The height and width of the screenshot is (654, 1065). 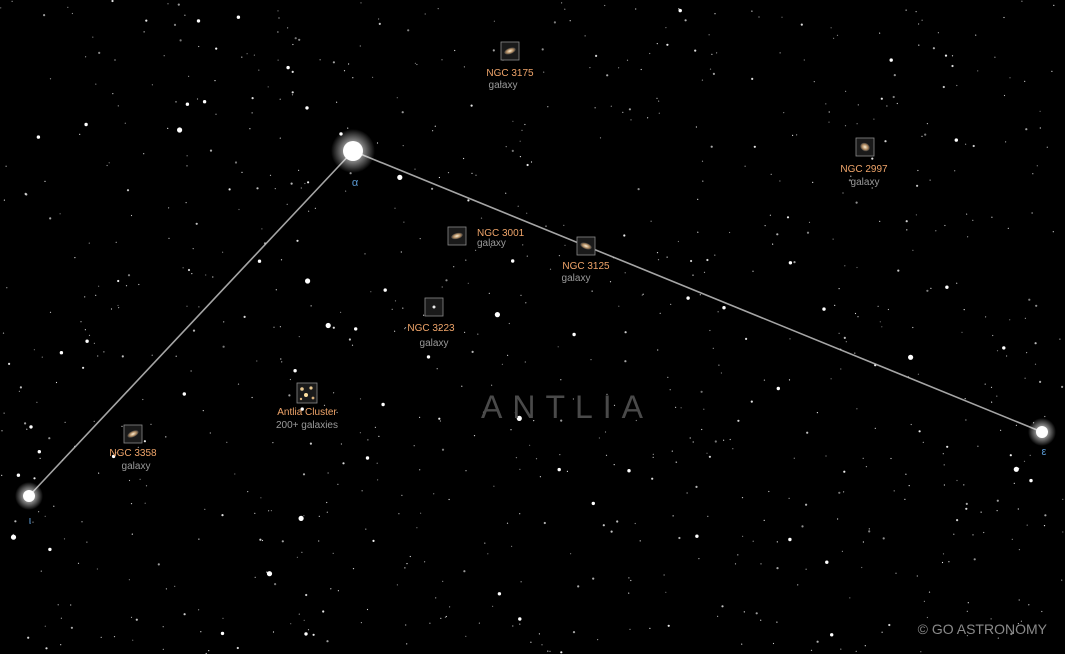 I want to click on object-ngc-3001: NGC 3001 galaxy, so click(x=486, y=237).